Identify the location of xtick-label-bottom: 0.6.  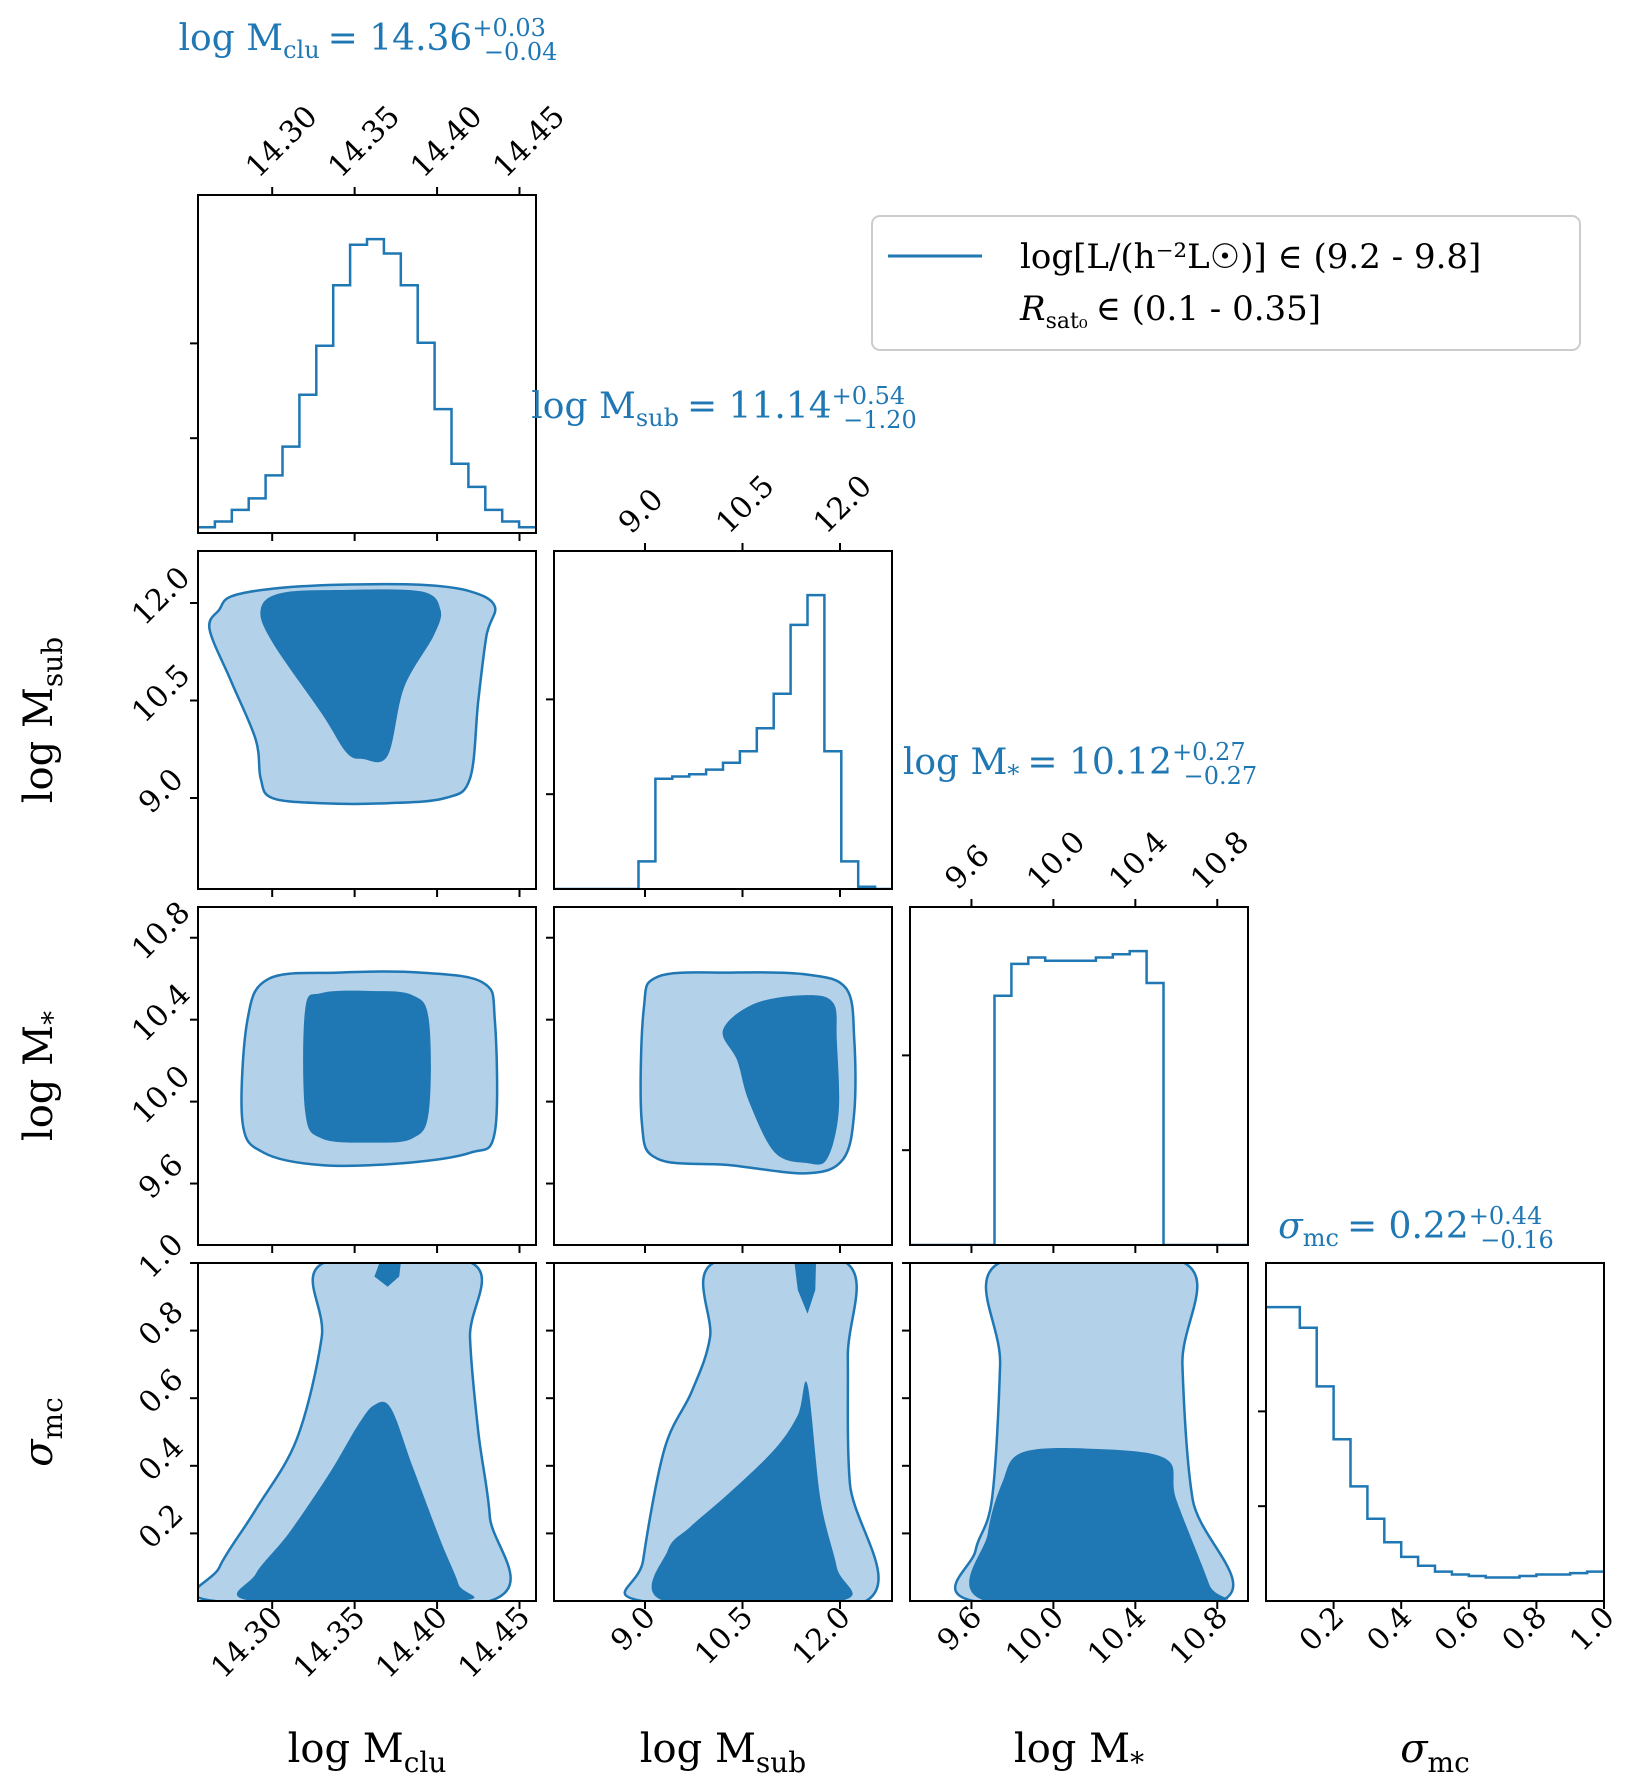
(1457, 1629).